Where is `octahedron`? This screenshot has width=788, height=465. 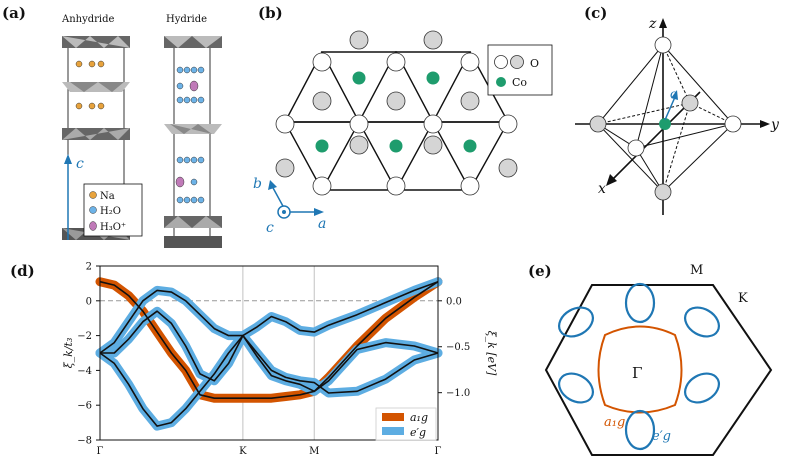
octahedron is located at coordinates (665, 118).